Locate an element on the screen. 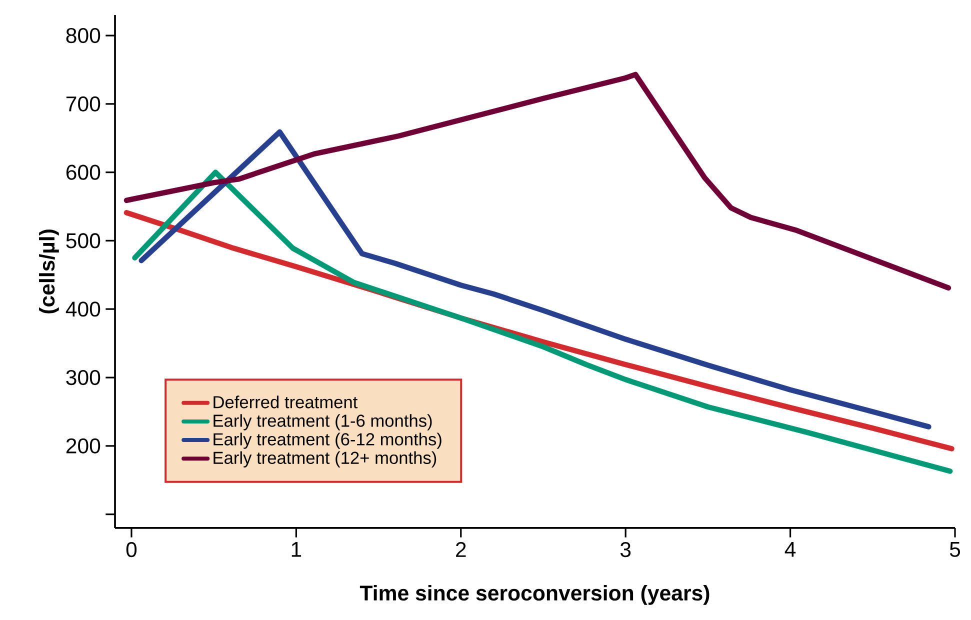 The height and width of the screenshot is (620, 971). x-tick-label: 0 is located at coordinates (131, 550).